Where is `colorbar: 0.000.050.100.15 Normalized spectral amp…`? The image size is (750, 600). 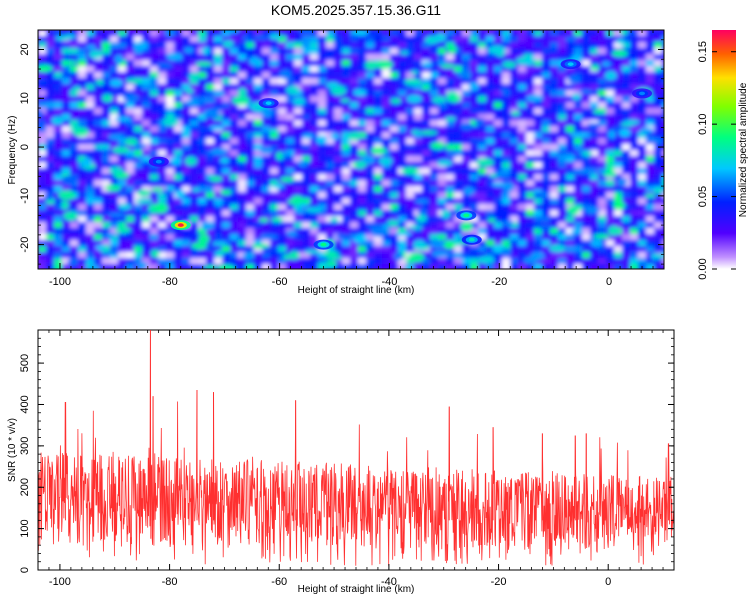
colorbar: 0.000.050.100.15 Normalized spectral amp… is located at coordinates (723, 155).